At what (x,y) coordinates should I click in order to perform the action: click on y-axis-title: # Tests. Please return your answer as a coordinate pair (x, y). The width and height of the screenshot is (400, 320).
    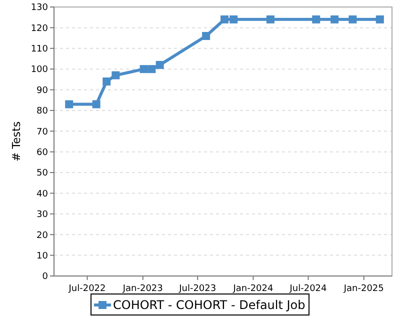
    Looking at the image, I should click on (16, 141).